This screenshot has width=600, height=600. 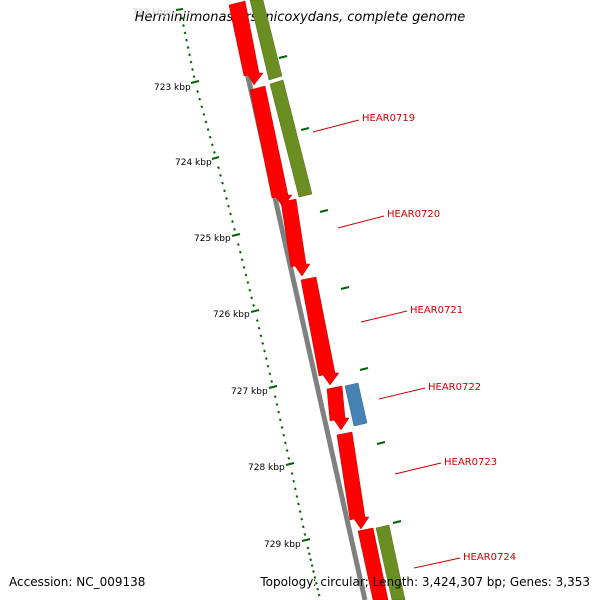 I want to click on gene-label: HEAR0722, so click(x=454, y=387).